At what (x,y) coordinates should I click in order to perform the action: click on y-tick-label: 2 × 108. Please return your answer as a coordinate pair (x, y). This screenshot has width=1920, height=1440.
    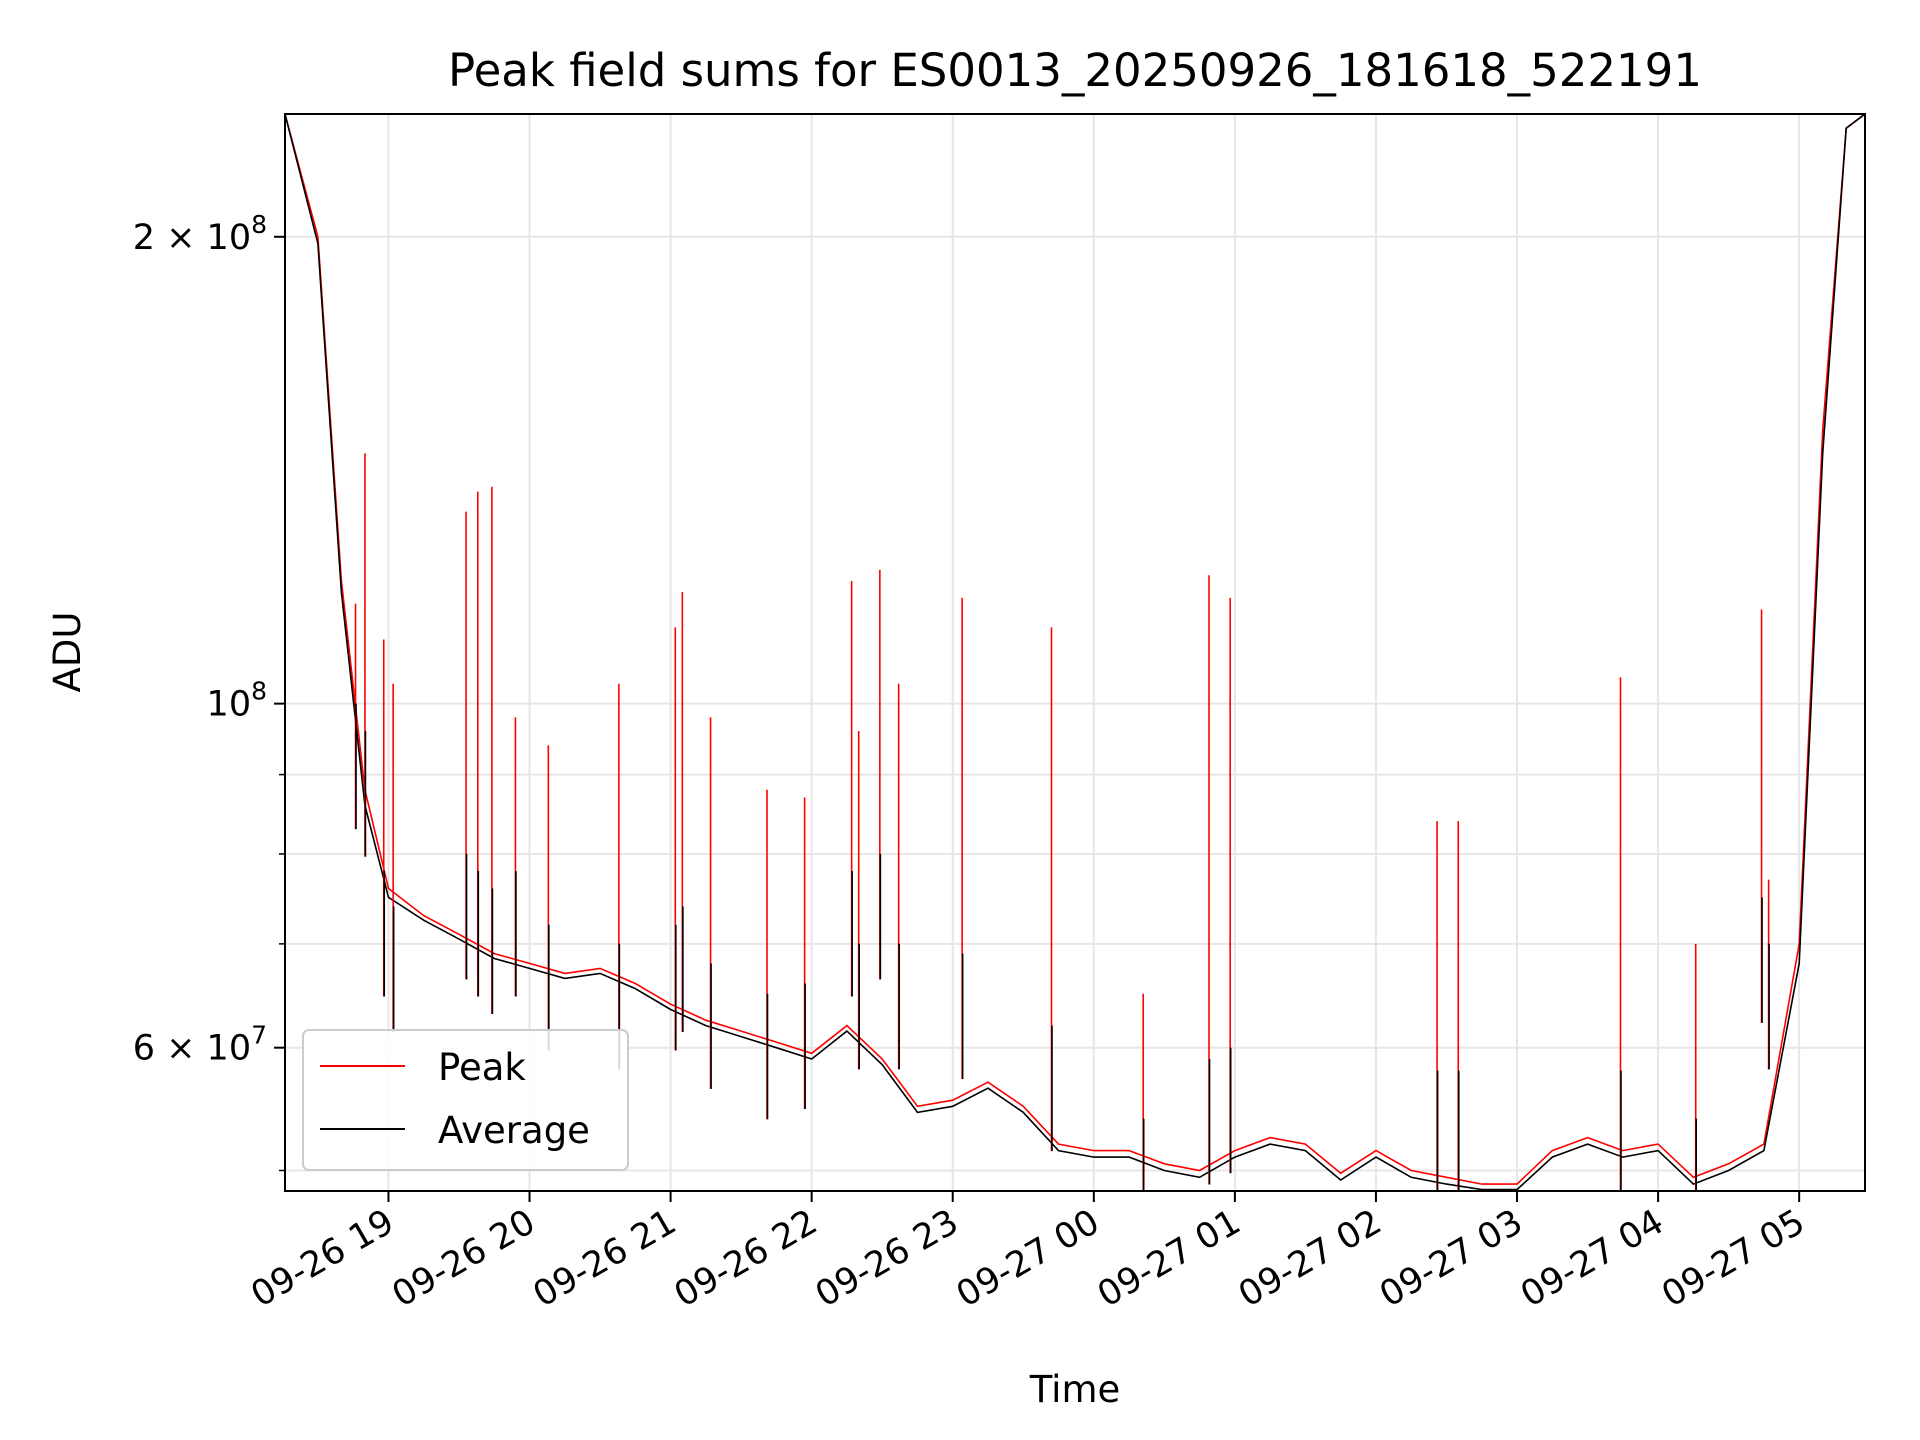
    Looking at the image, I should click on (200, 234).